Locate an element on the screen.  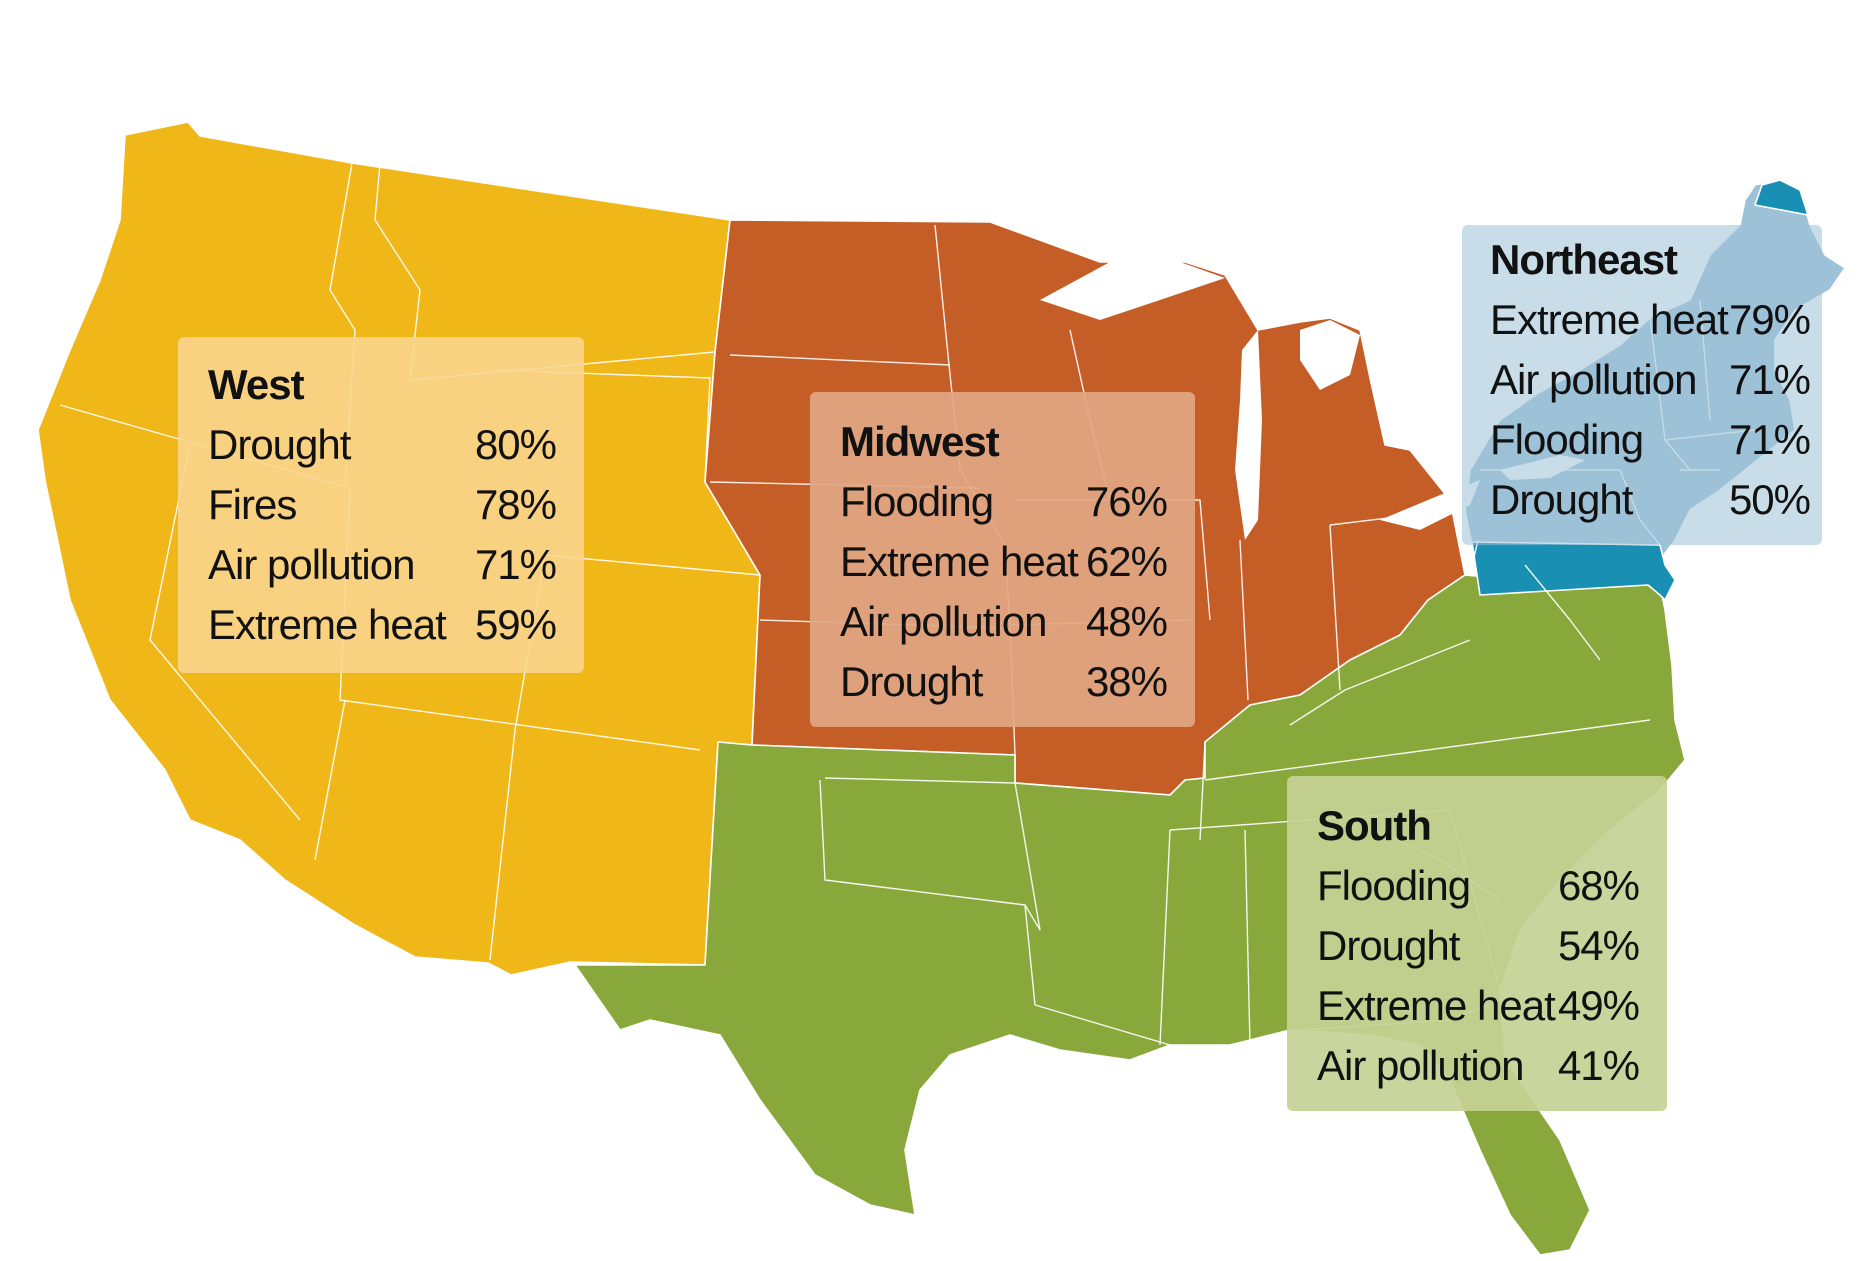
south-risk-row: Extreme heat 49% is located at coordinates (1478, 1006).